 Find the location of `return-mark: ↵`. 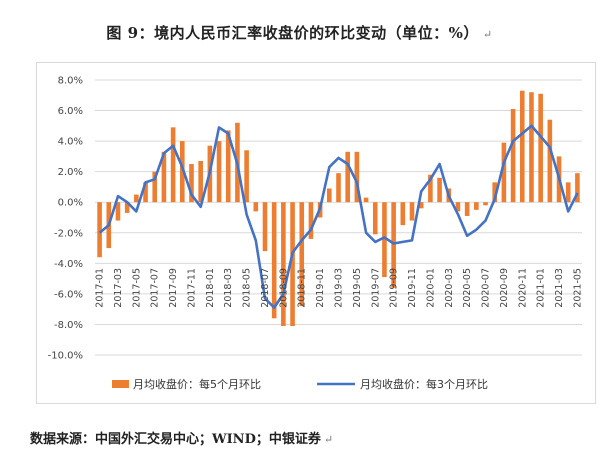

return-mark: ↵ is located at coordinates (487, 34).